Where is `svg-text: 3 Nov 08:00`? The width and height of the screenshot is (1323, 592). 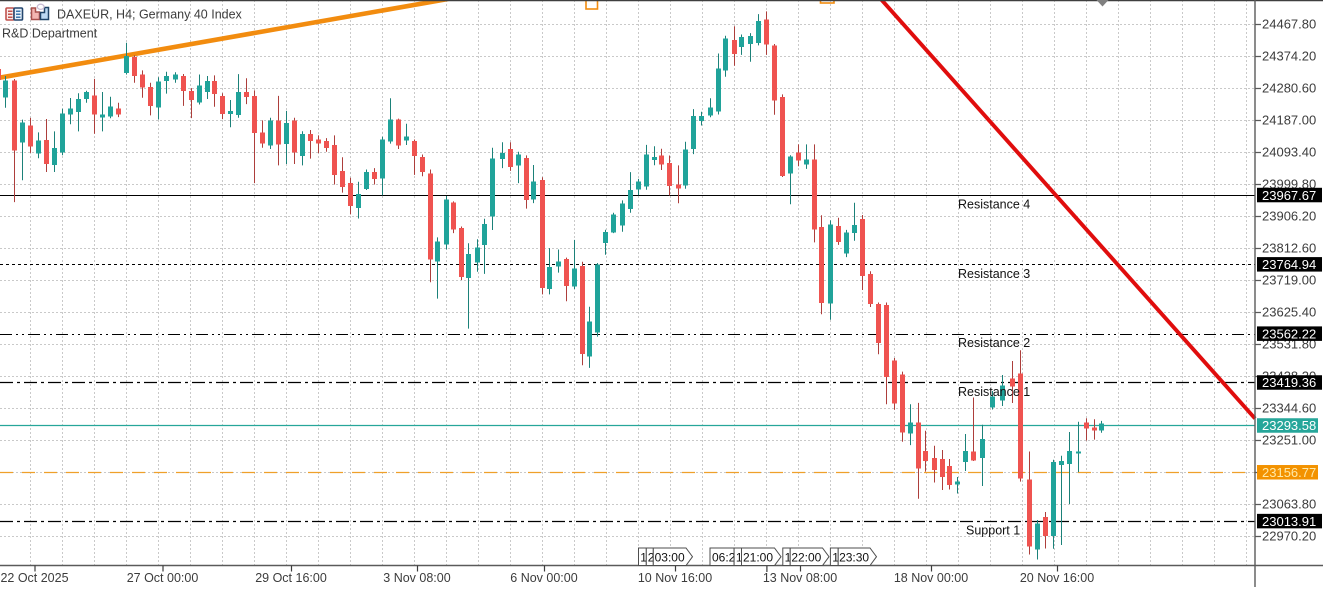 svg-text: 3 Nov 08:00 is located at coordinates (416, 578).